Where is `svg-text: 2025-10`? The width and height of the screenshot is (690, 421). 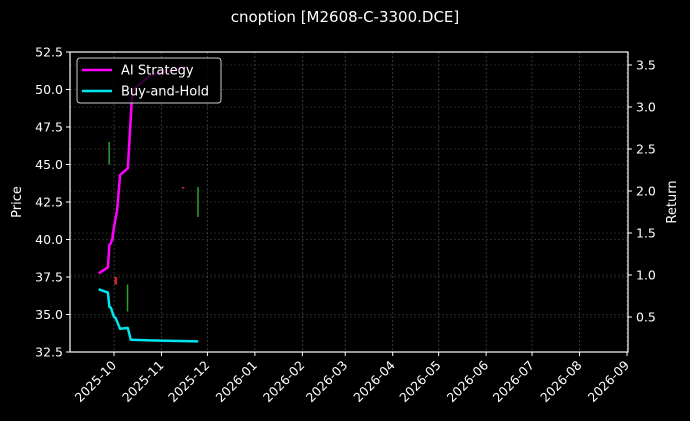
svg-text: 2025-10 is located at coordinates (96, 381).